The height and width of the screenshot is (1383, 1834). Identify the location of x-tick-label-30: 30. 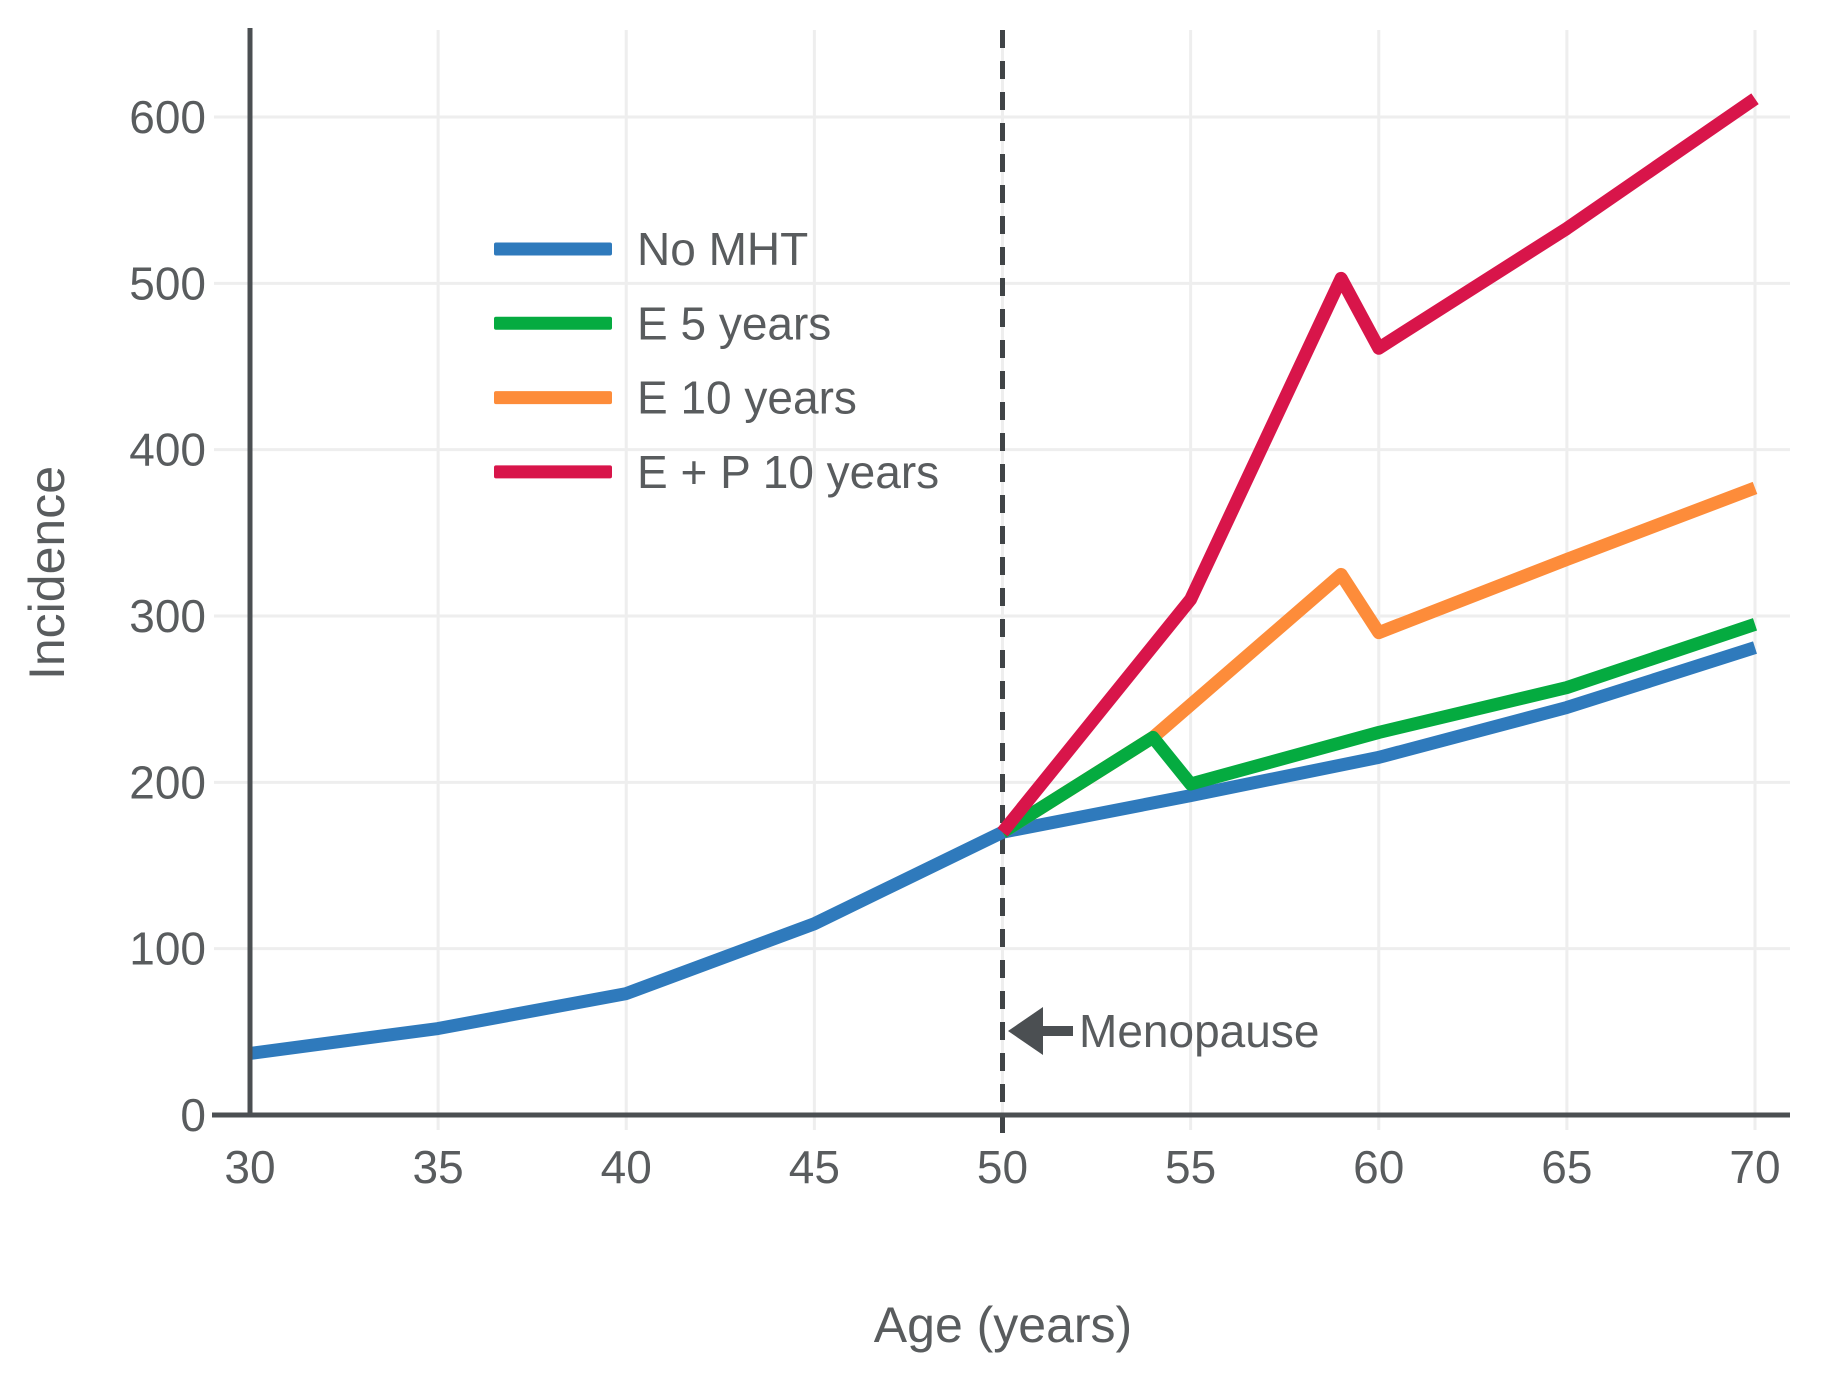
(249, 1167).